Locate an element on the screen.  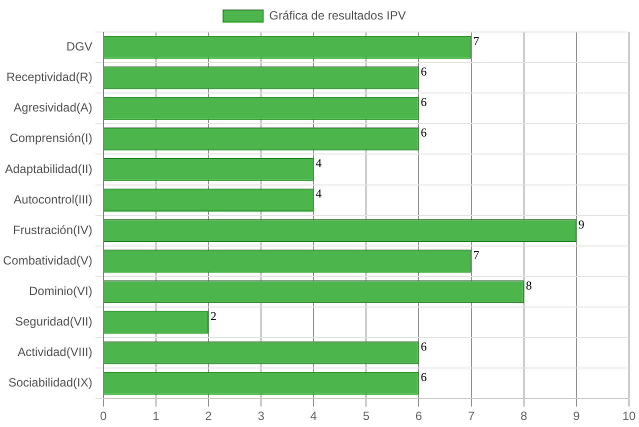
y-tick-label: Seguridad(VII) is located at coordinates (53, 321).